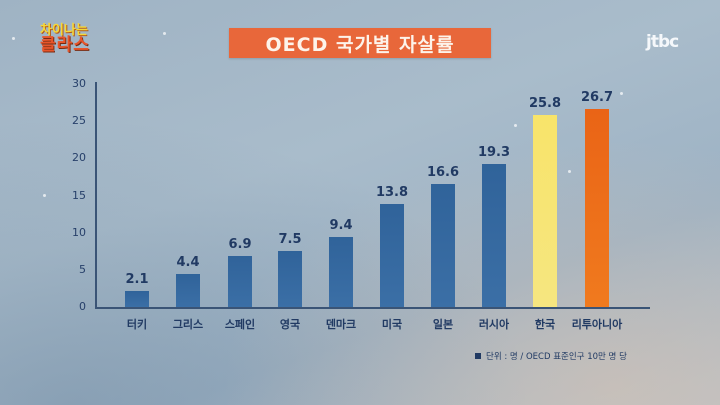 This screenshot has height=405, width=720. What do you see at coordinates (79, 121) in the screenshot?
I see `y-tick-label: 25` at bounding box center [79, 121].